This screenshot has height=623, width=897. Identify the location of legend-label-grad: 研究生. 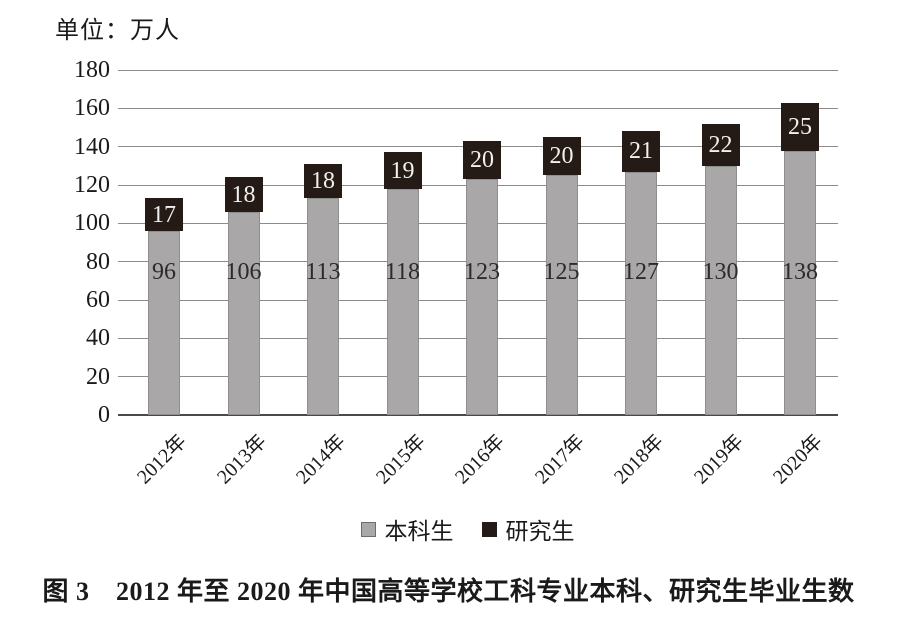
(540, 531).